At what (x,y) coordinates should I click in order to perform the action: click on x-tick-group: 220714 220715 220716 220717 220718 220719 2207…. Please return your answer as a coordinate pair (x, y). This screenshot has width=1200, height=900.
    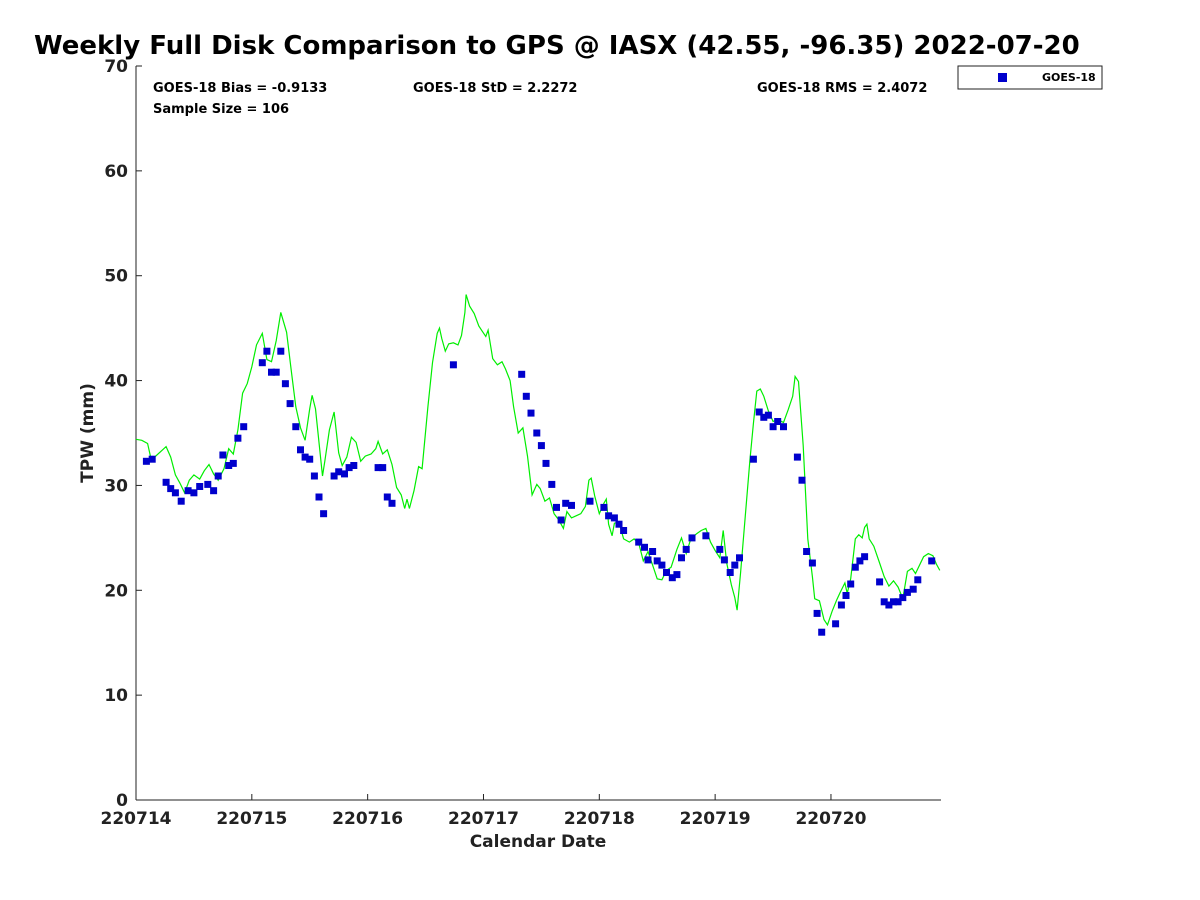
    Looking at the image, I should click on (484, 811).